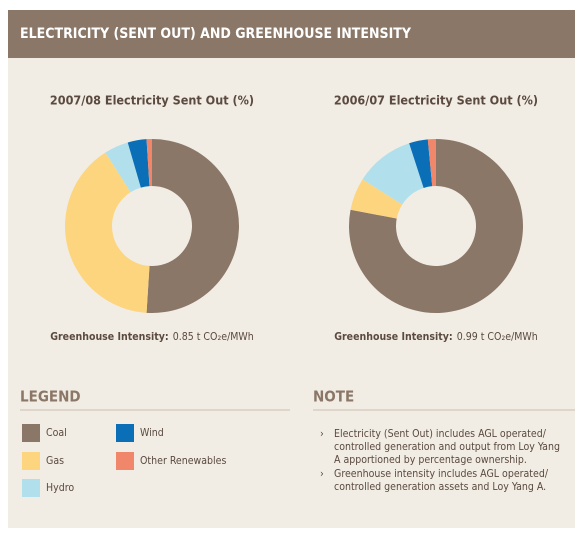 Image resolution: width=575 pixels, height=538 pixels. I want to click on intensity: Greenhouse Intensity: 0.85 t CO₂e/MWh, so click(151, 337).